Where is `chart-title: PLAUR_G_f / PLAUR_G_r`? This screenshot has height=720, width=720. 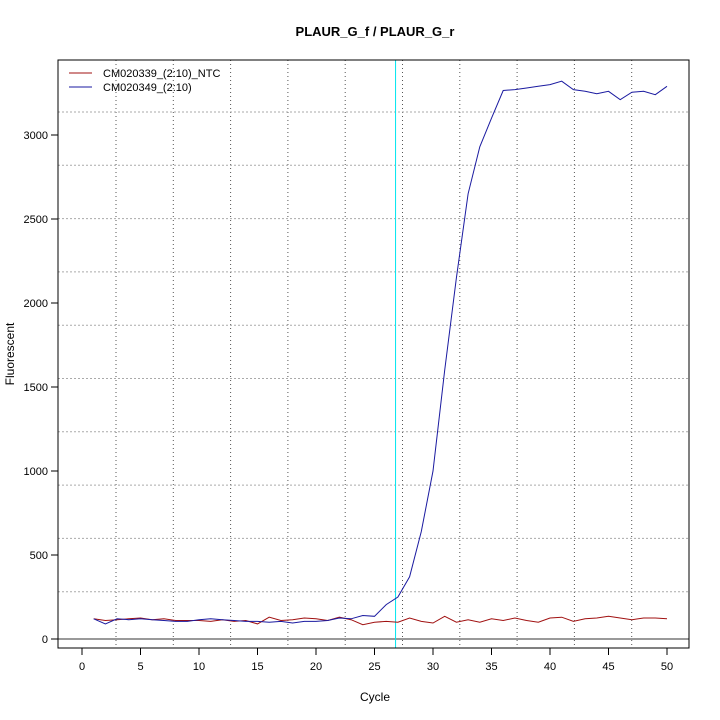 chart-title: PLAUR_G_f / PLAUR_G_r is located at coordinates (375, 31).